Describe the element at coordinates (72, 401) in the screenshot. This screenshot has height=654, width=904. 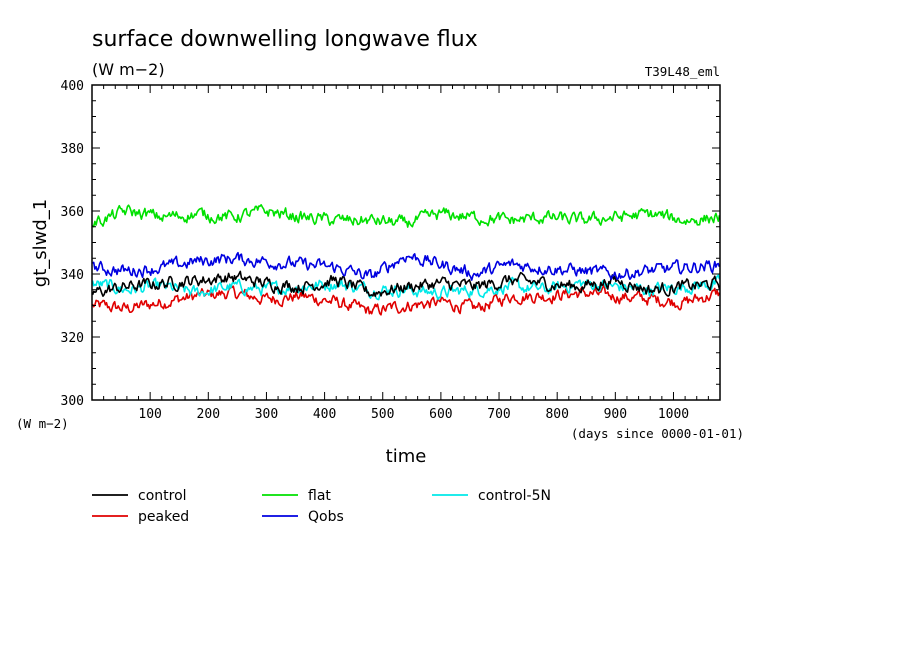
I see `y-tick-label: 300` at that location.